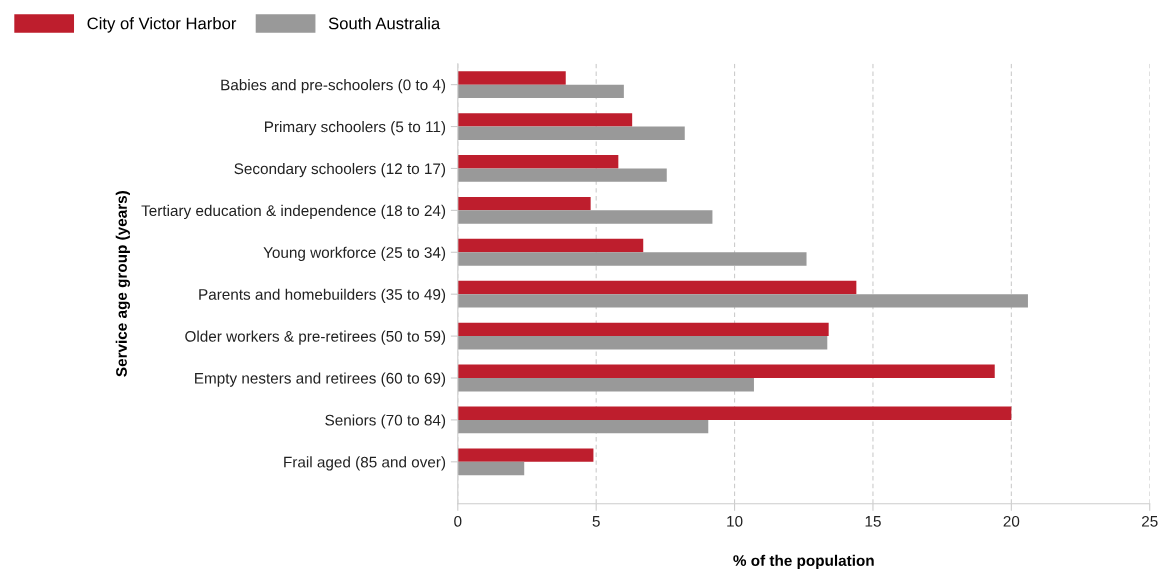 The image size is (1159, 579). What do you see at coordinates (123, 284) in the screenshot?
I see `y-axis-title: Service age group (years)` at bounding box center [123, 284].